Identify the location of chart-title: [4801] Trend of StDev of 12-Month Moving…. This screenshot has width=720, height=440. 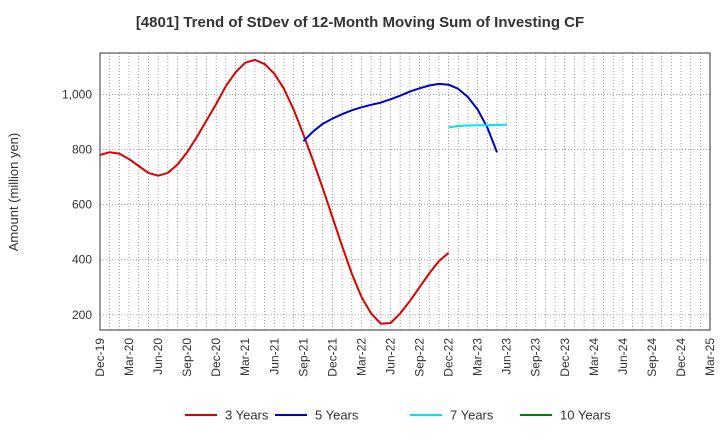
(360, 22).